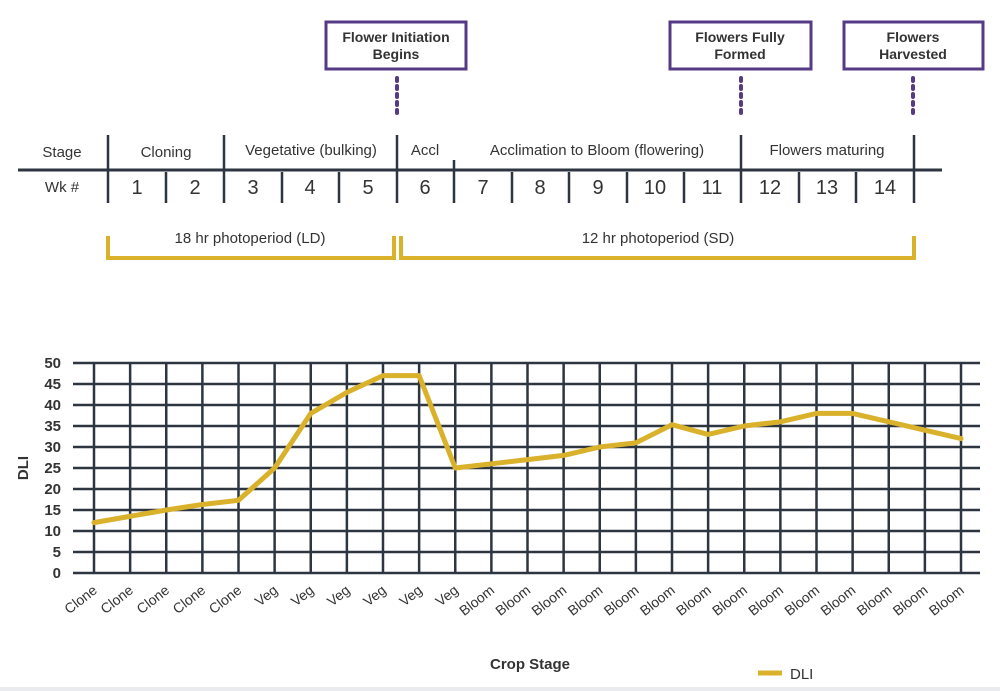  I want to click on week-number: 7, so click(482, 188).